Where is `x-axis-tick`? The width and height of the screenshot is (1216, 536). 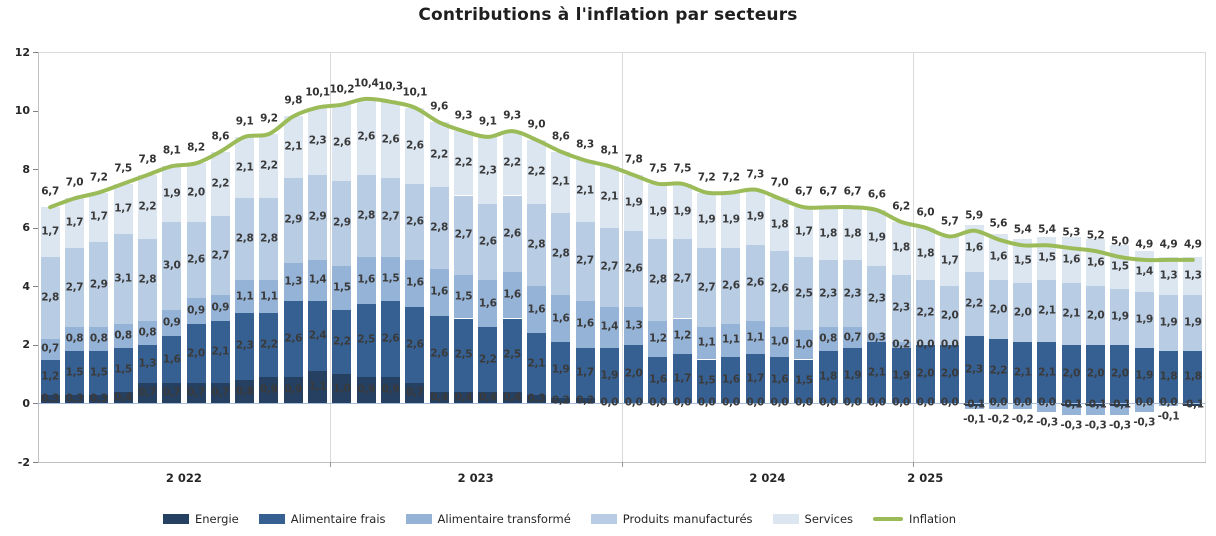
x-axis-tick is located at coordinates (622, 464).